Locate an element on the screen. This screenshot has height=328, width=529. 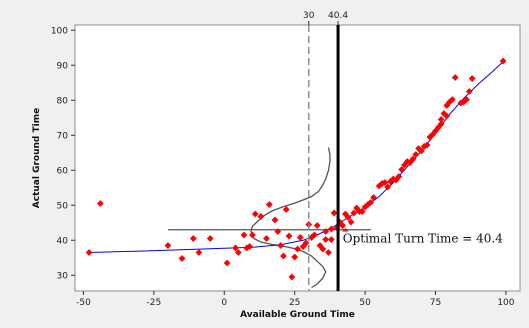
density-curve is located at coordinates (290, 218).